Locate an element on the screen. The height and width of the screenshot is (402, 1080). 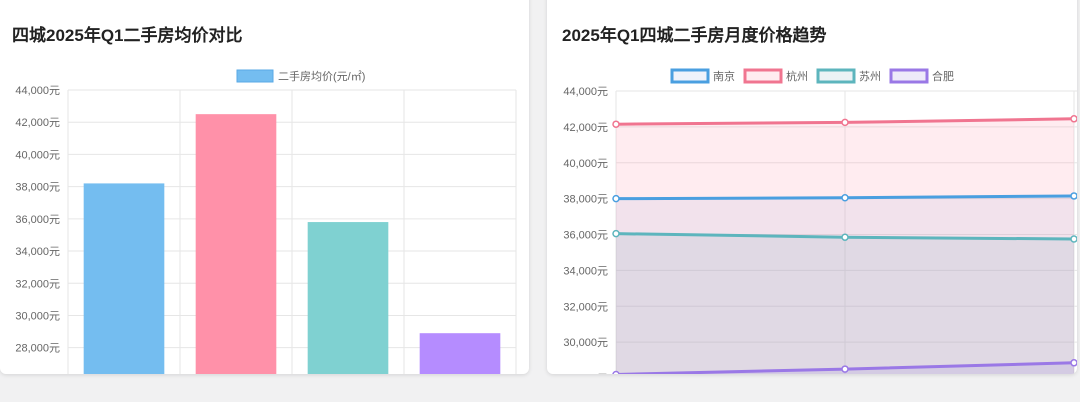
legend-label: 南京 is located at coordinates (724, 76).